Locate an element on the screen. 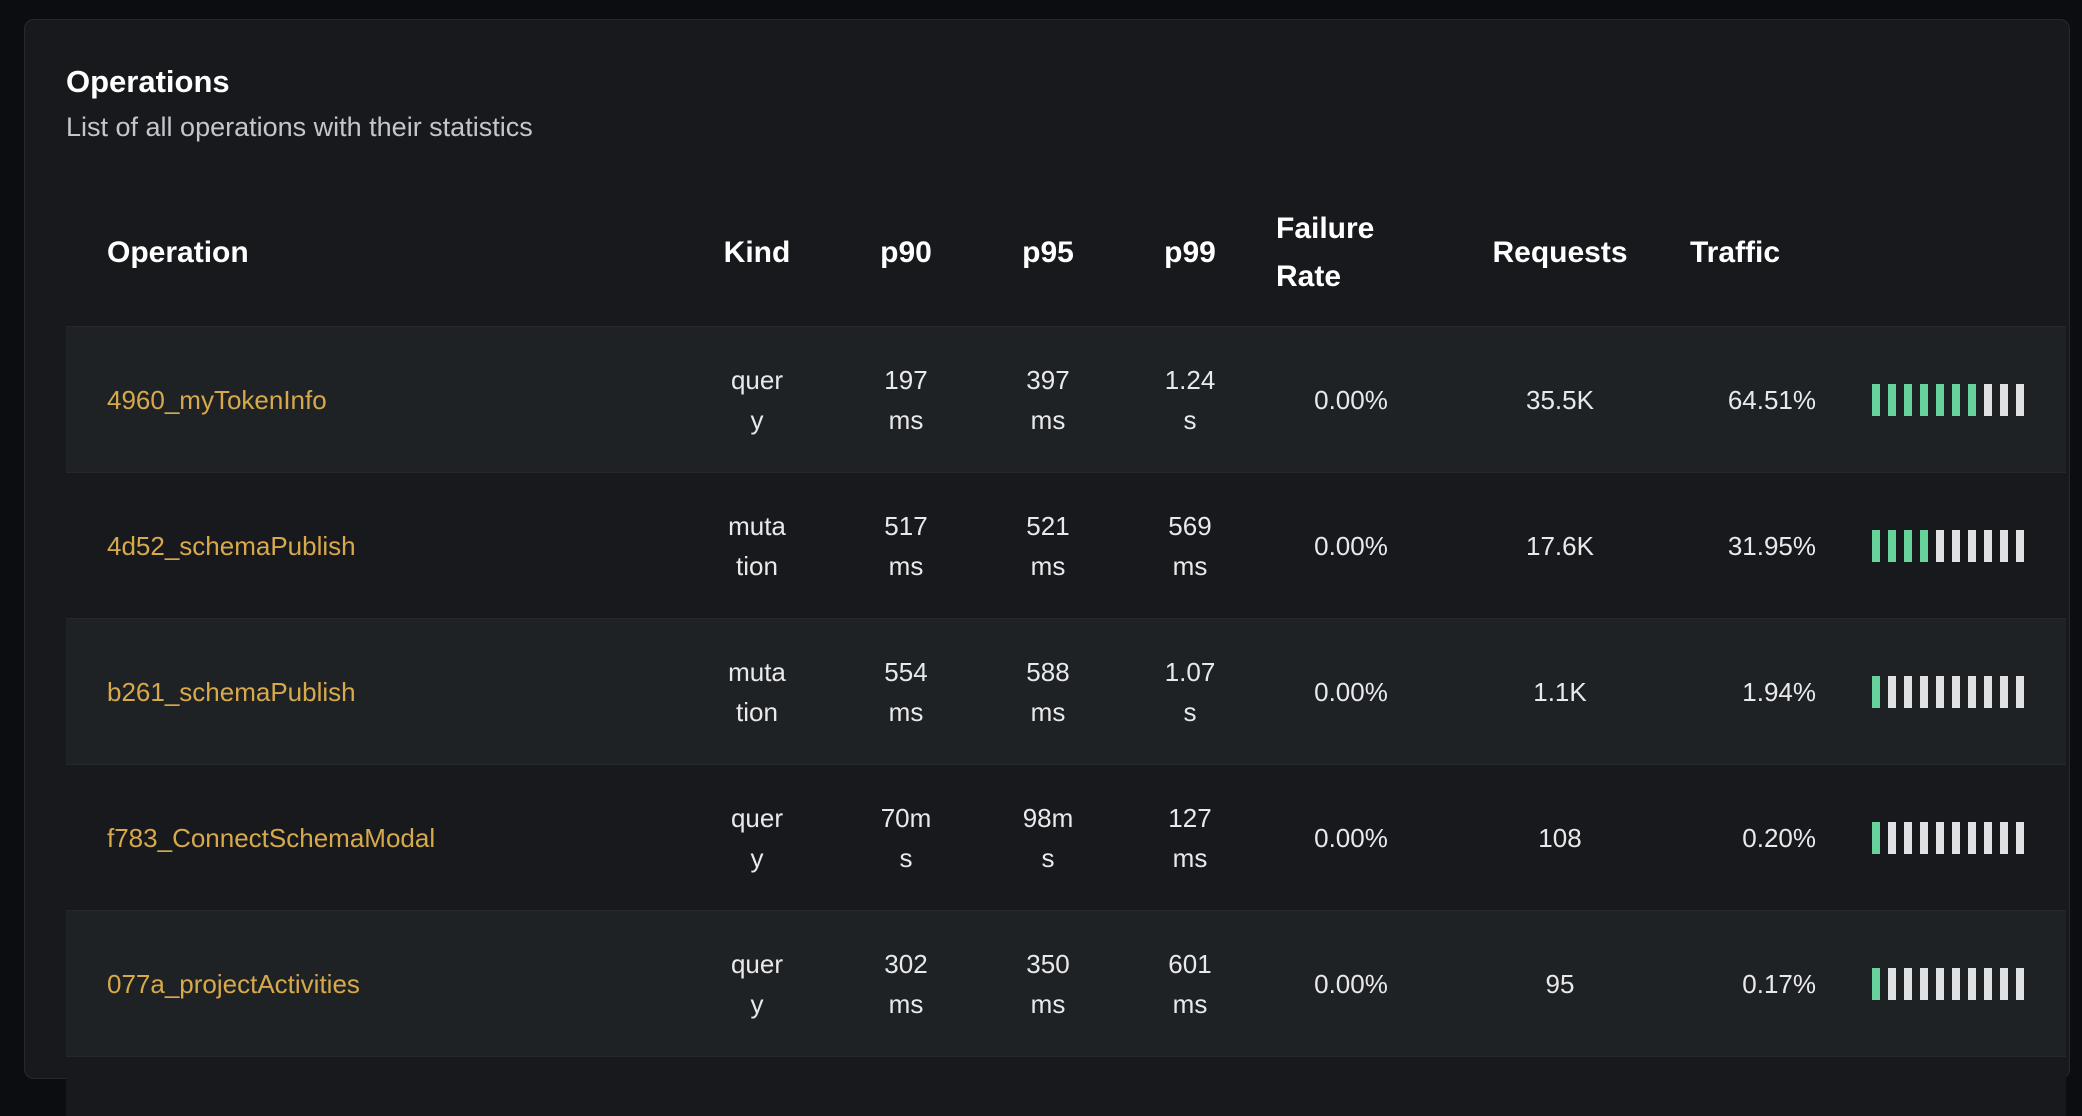  p90-cell: 517 ms is located at coordinates (906, 545).